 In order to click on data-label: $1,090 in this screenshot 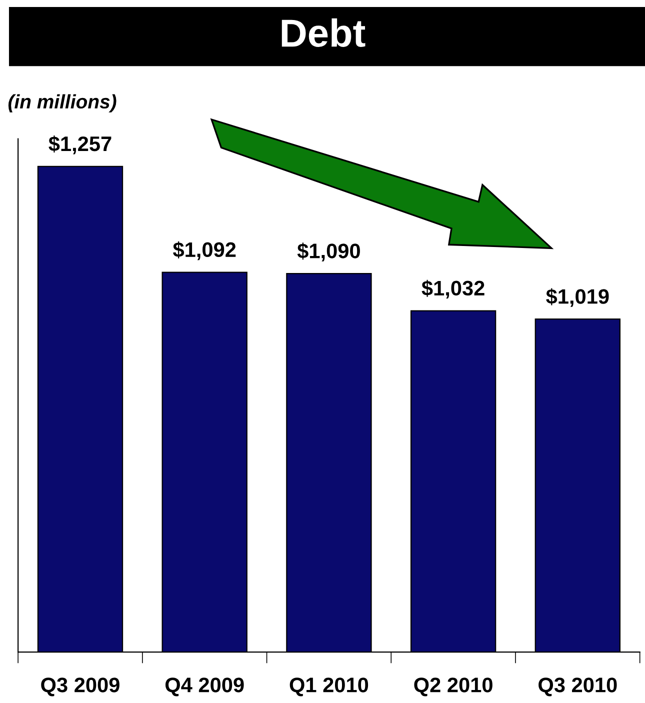, I will do `click(328, 252)`.